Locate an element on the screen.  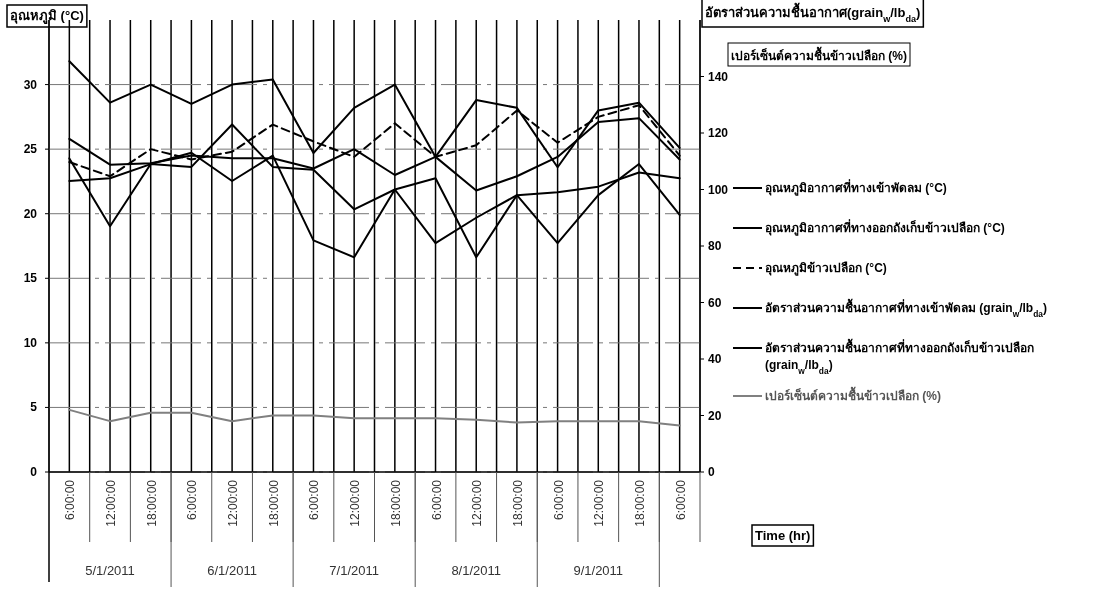
x-axis-title: Time (hr) is located at coordinates (783, 535).